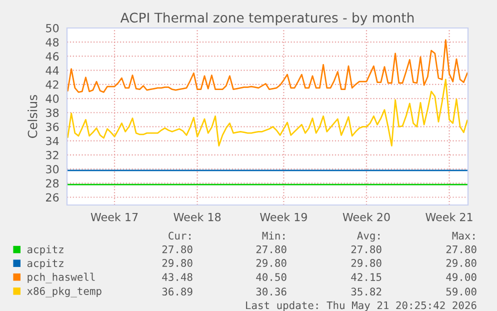  I want to click on y-axis-title: Celsius, so click(33, 116).